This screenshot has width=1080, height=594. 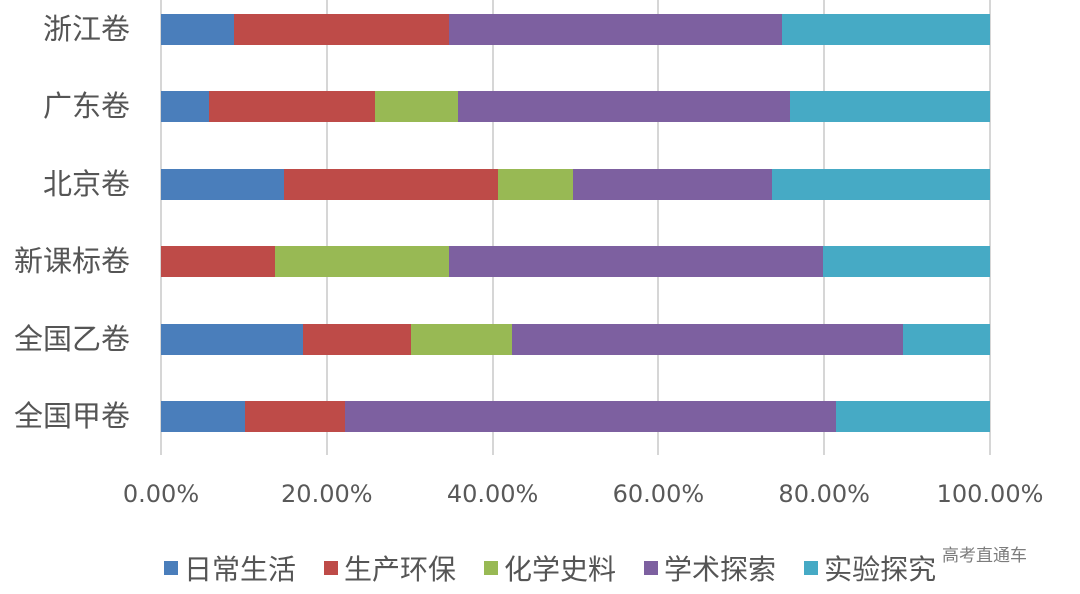 What do you see at coordinates (990, 494) in the screenshot?
I see `x-tick-label: 100.00%` at bounding box center [990, 494].